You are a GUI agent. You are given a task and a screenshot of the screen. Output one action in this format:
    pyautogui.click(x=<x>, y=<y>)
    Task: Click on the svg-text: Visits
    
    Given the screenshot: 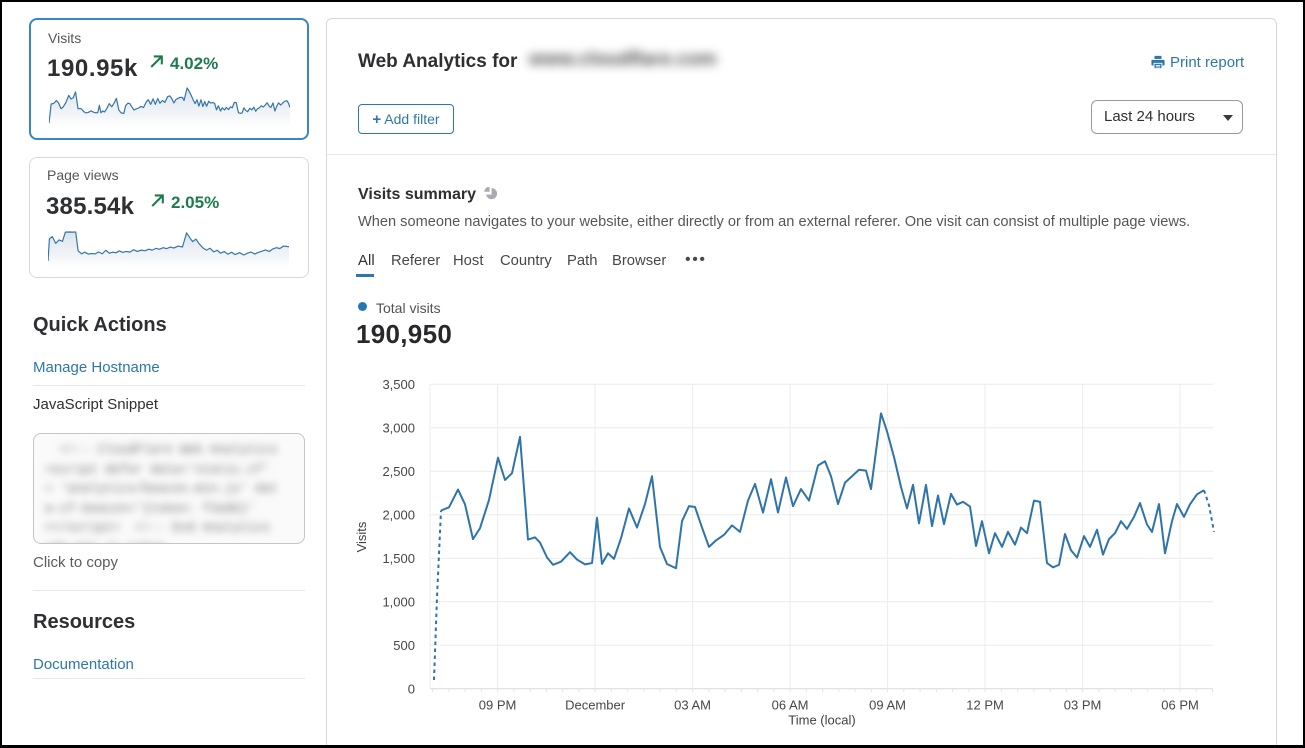 What is the action you would take?
    pyautogui.click(x=361, y=536)
    